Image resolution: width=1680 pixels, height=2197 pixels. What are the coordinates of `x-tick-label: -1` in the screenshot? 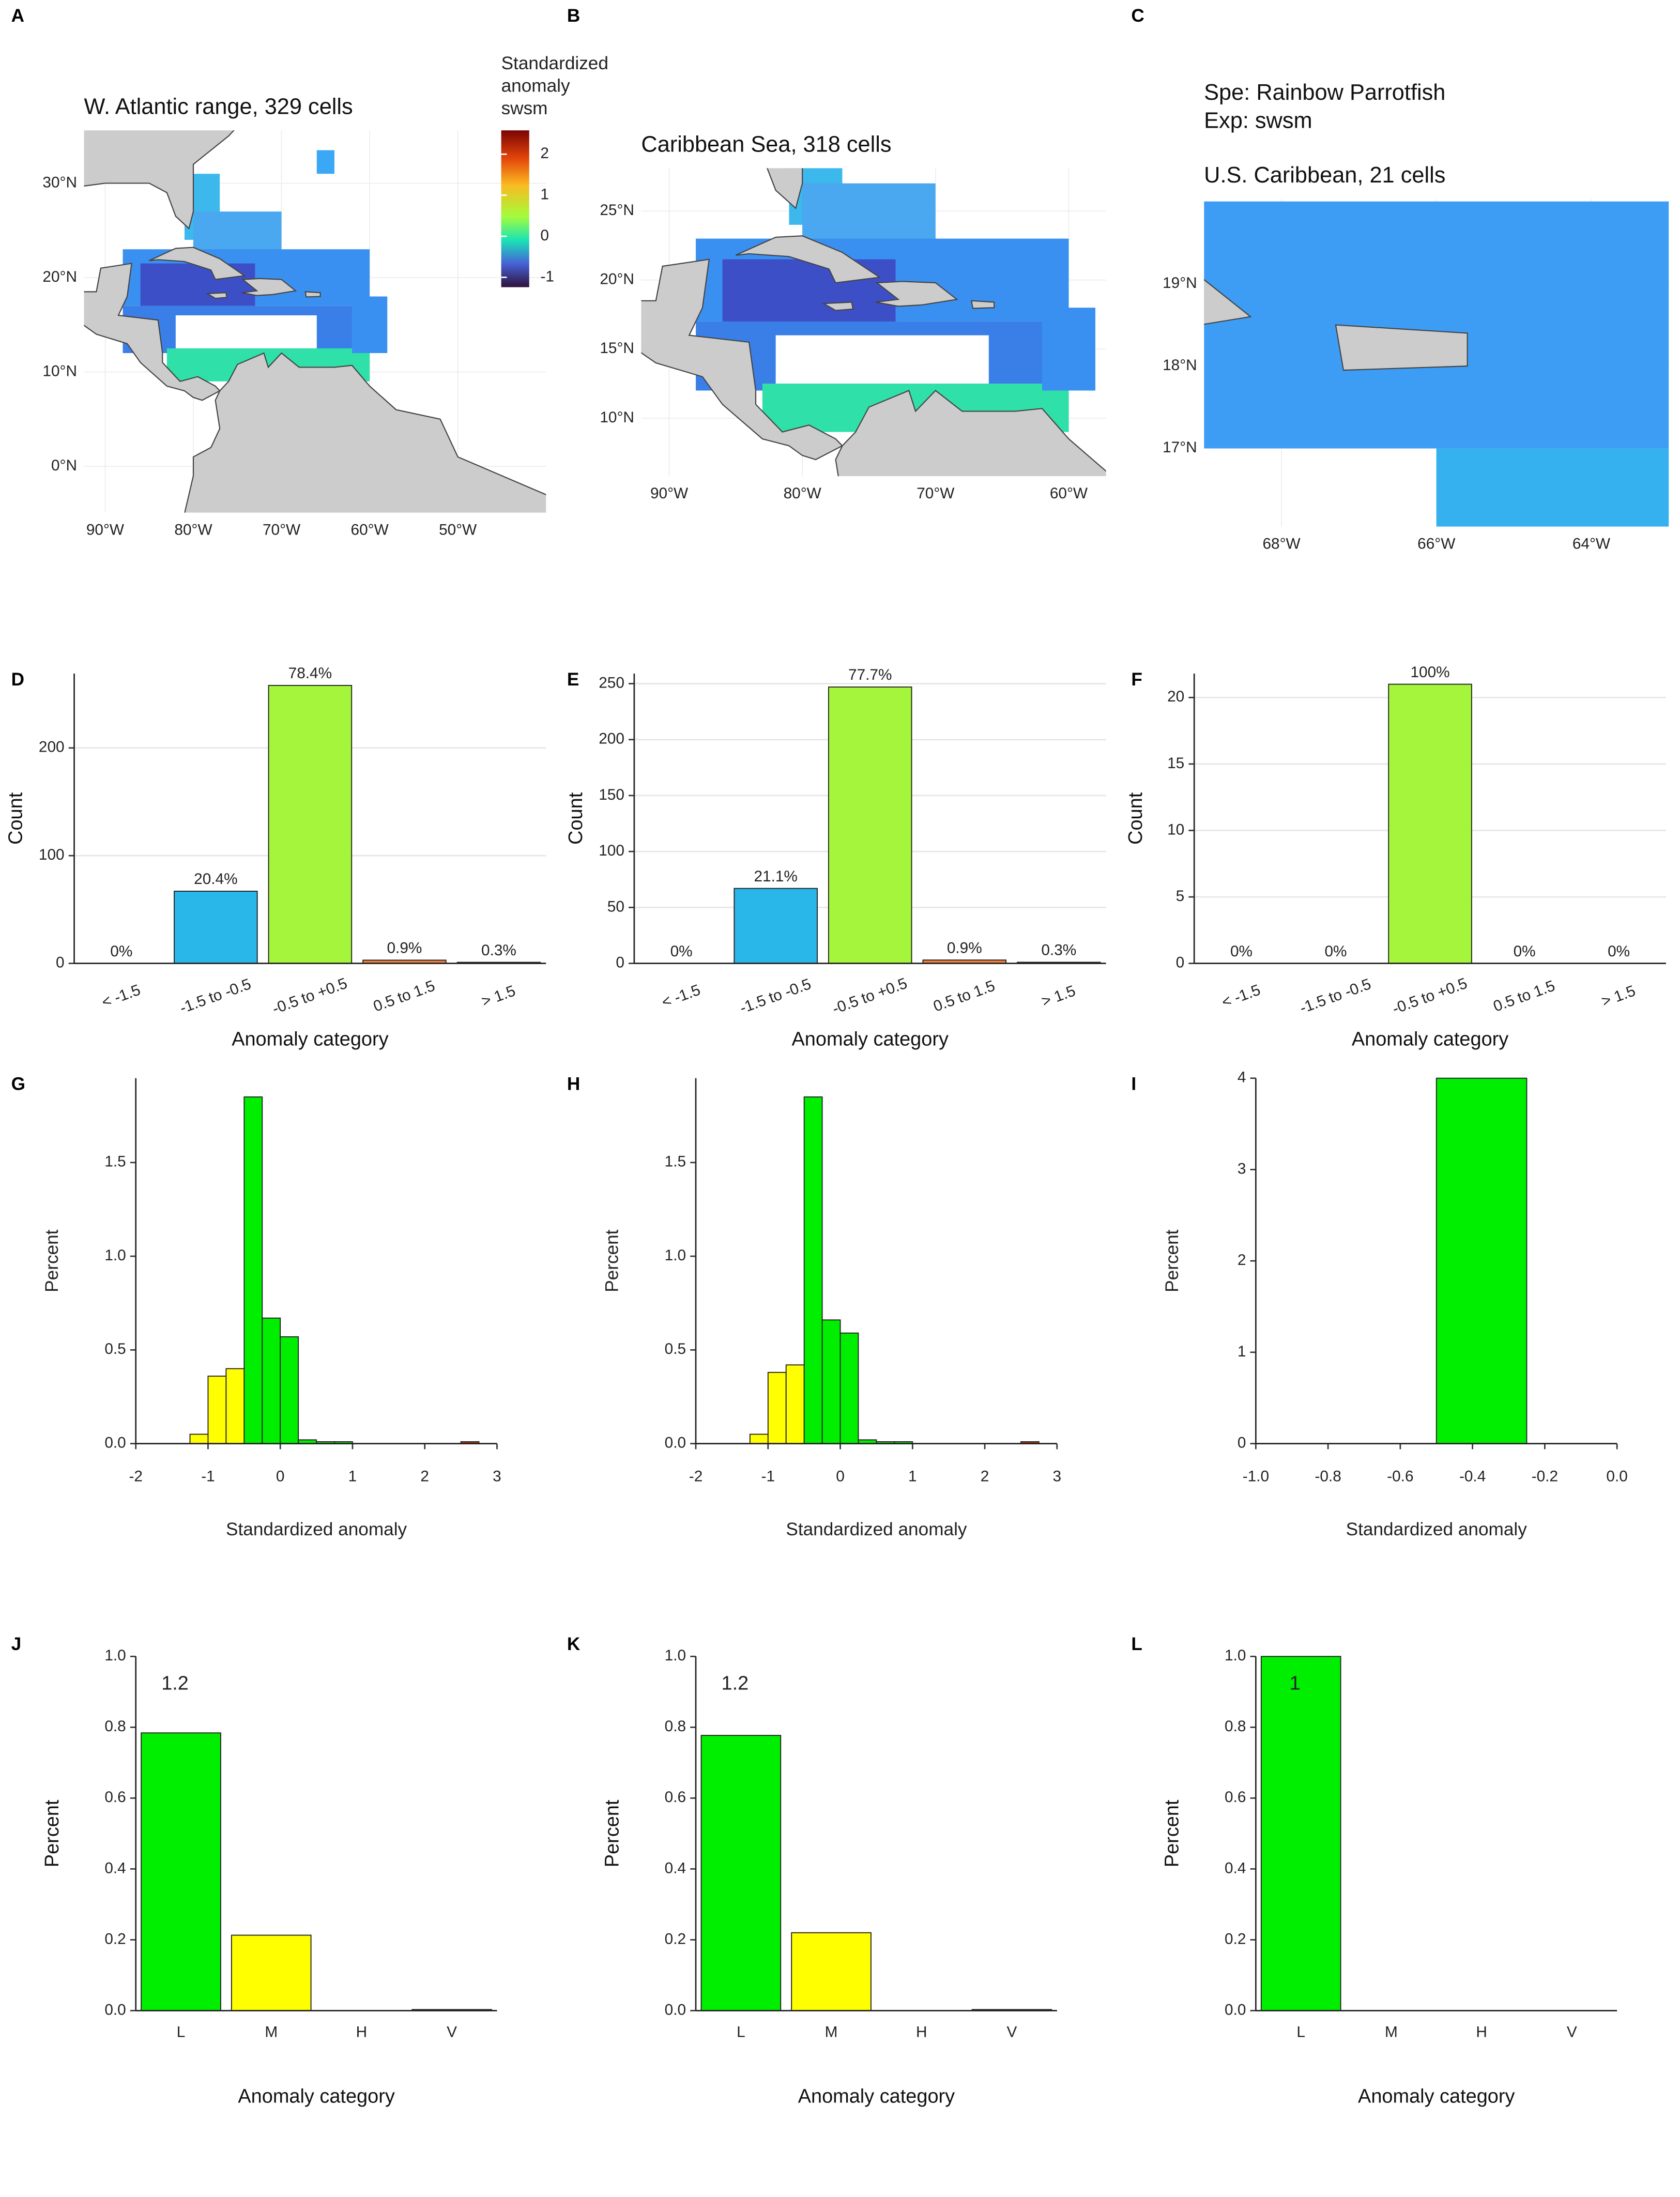 It's located at (768, 1476).